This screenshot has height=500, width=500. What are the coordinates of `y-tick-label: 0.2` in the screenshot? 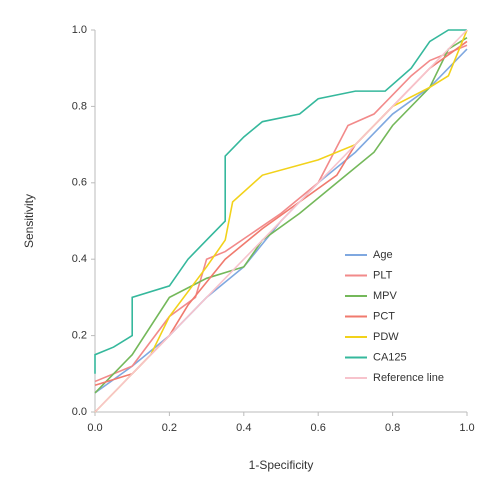 It's located at (79, 336).